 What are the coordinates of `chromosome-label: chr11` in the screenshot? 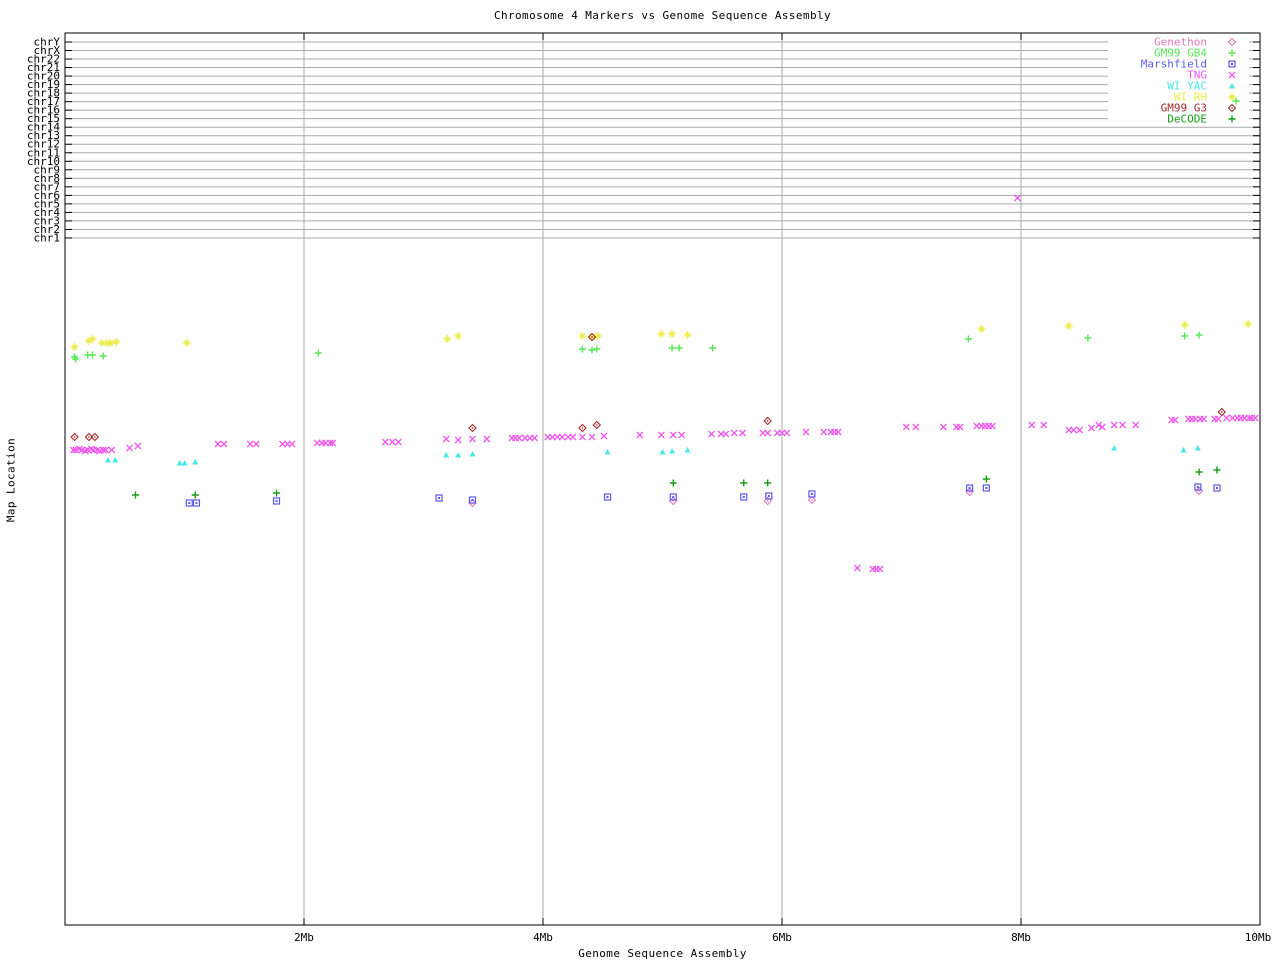 It's located at (43, 152).